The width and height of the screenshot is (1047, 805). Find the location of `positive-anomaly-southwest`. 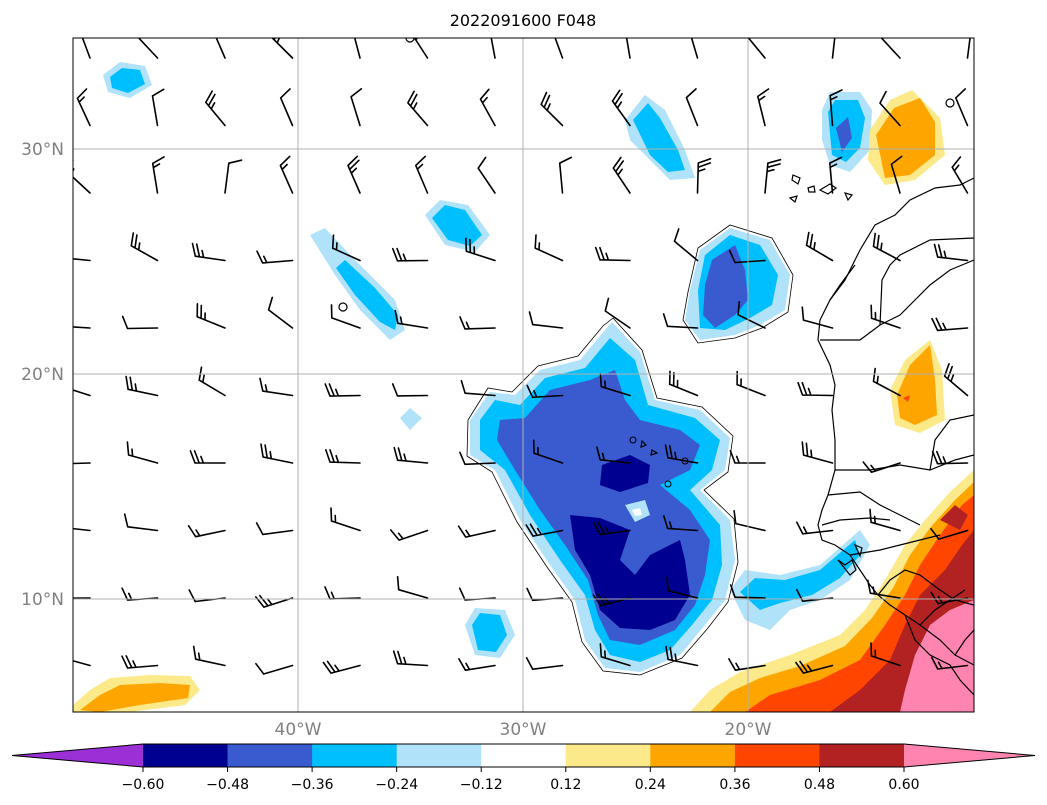

positive-anomaly-southwest is located at coordinates (136, 693).